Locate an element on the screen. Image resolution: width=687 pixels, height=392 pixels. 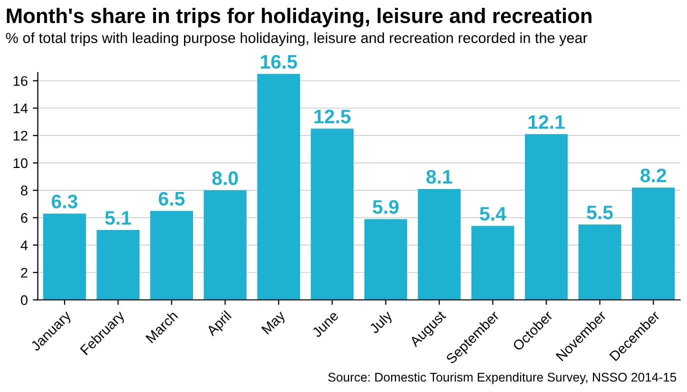
data-label: 8.2 is located at coordinates (653, 175).